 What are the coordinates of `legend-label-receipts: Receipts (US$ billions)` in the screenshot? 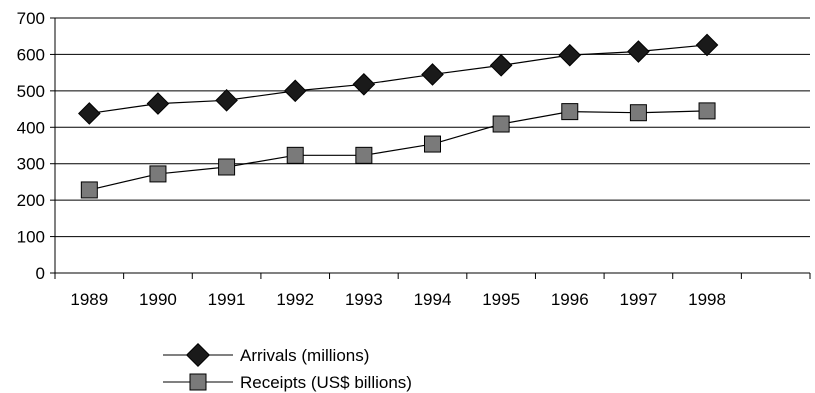 It's located at (326, 382).